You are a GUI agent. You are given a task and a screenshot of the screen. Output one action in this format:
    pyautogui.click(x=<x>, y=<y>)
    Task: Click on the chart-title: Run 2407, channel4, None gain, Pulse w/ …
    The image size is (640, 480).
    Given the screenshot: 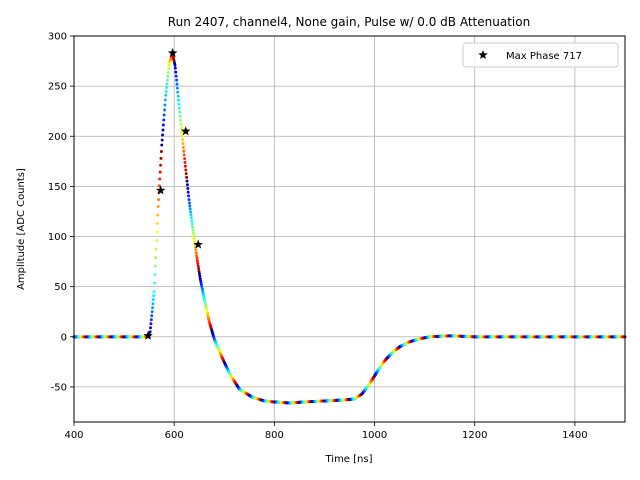 What is the action you would take?
    pyautogui.click(x=349, y=22)
    